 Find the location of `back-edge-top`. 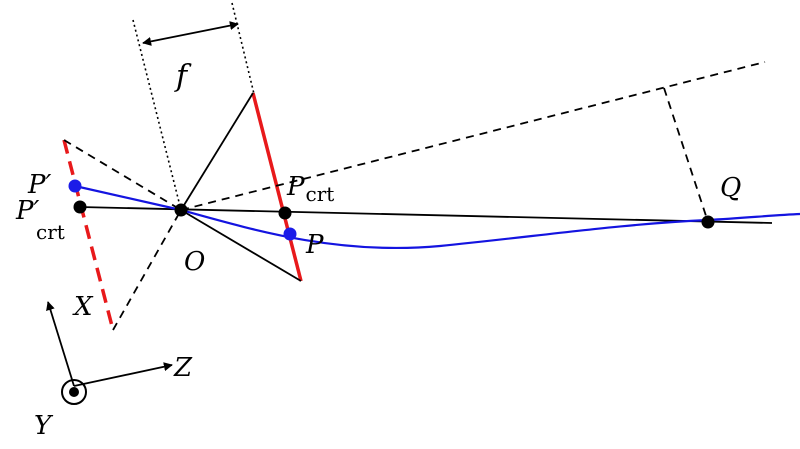

back-edge-top is located at coordinates (122, 175).